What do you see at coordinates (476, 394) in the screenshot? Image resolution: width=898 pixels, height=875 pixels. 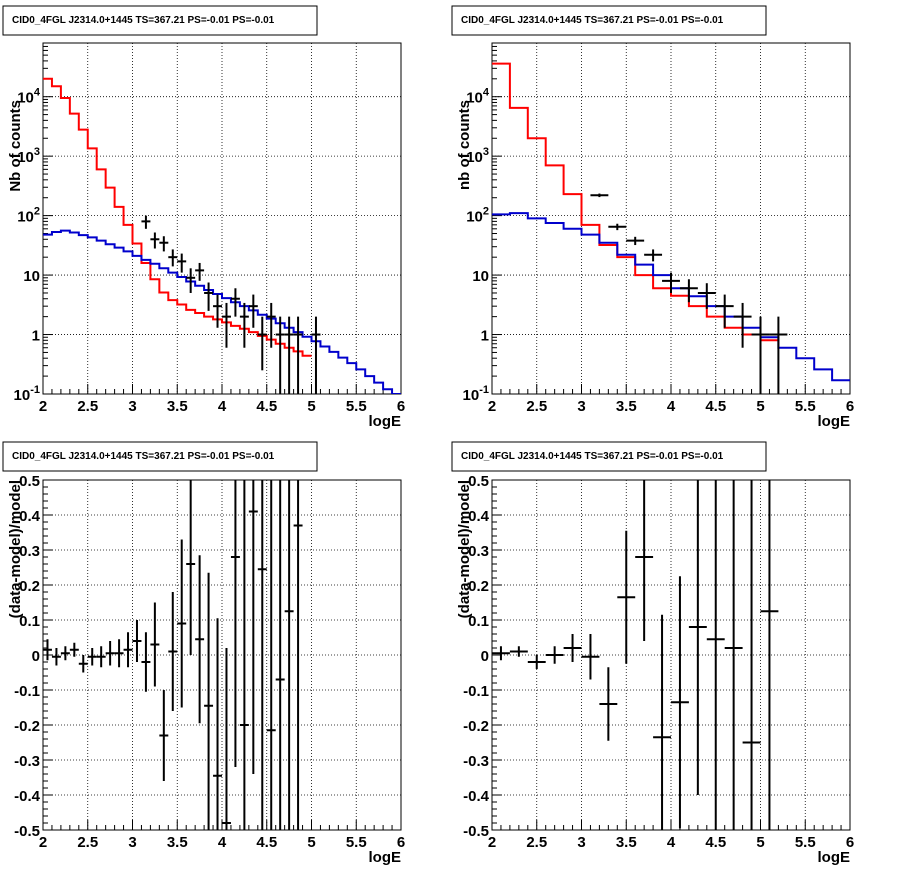 I see `y-tick-label: 10⁻¹` at bounding box center [476, 394].